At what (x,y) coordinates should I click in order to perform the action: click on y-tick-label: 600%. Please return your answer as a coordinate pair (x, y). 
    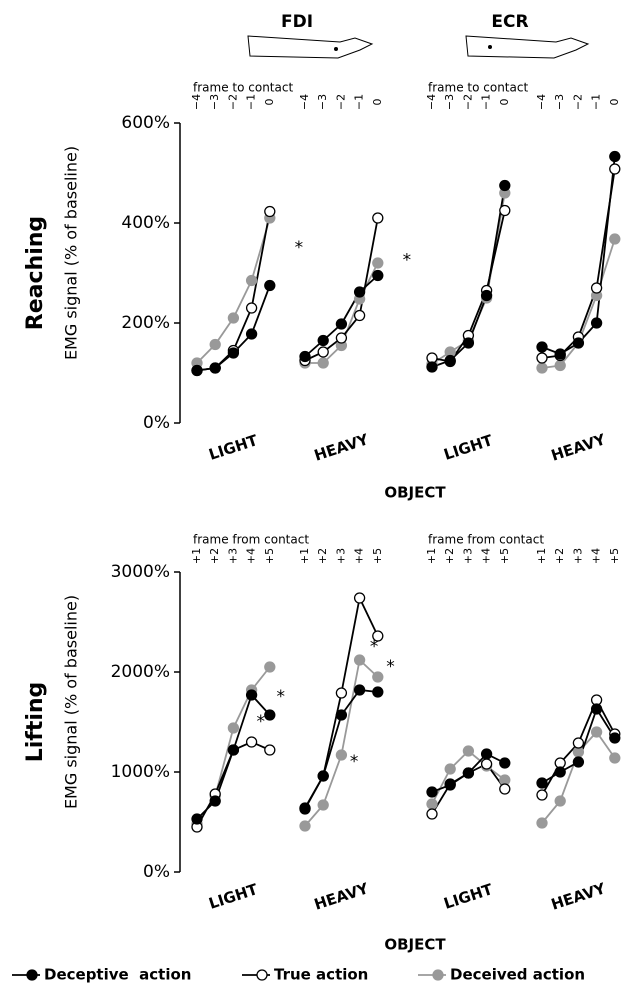
    Looking at the image, I should click on (145, 123).